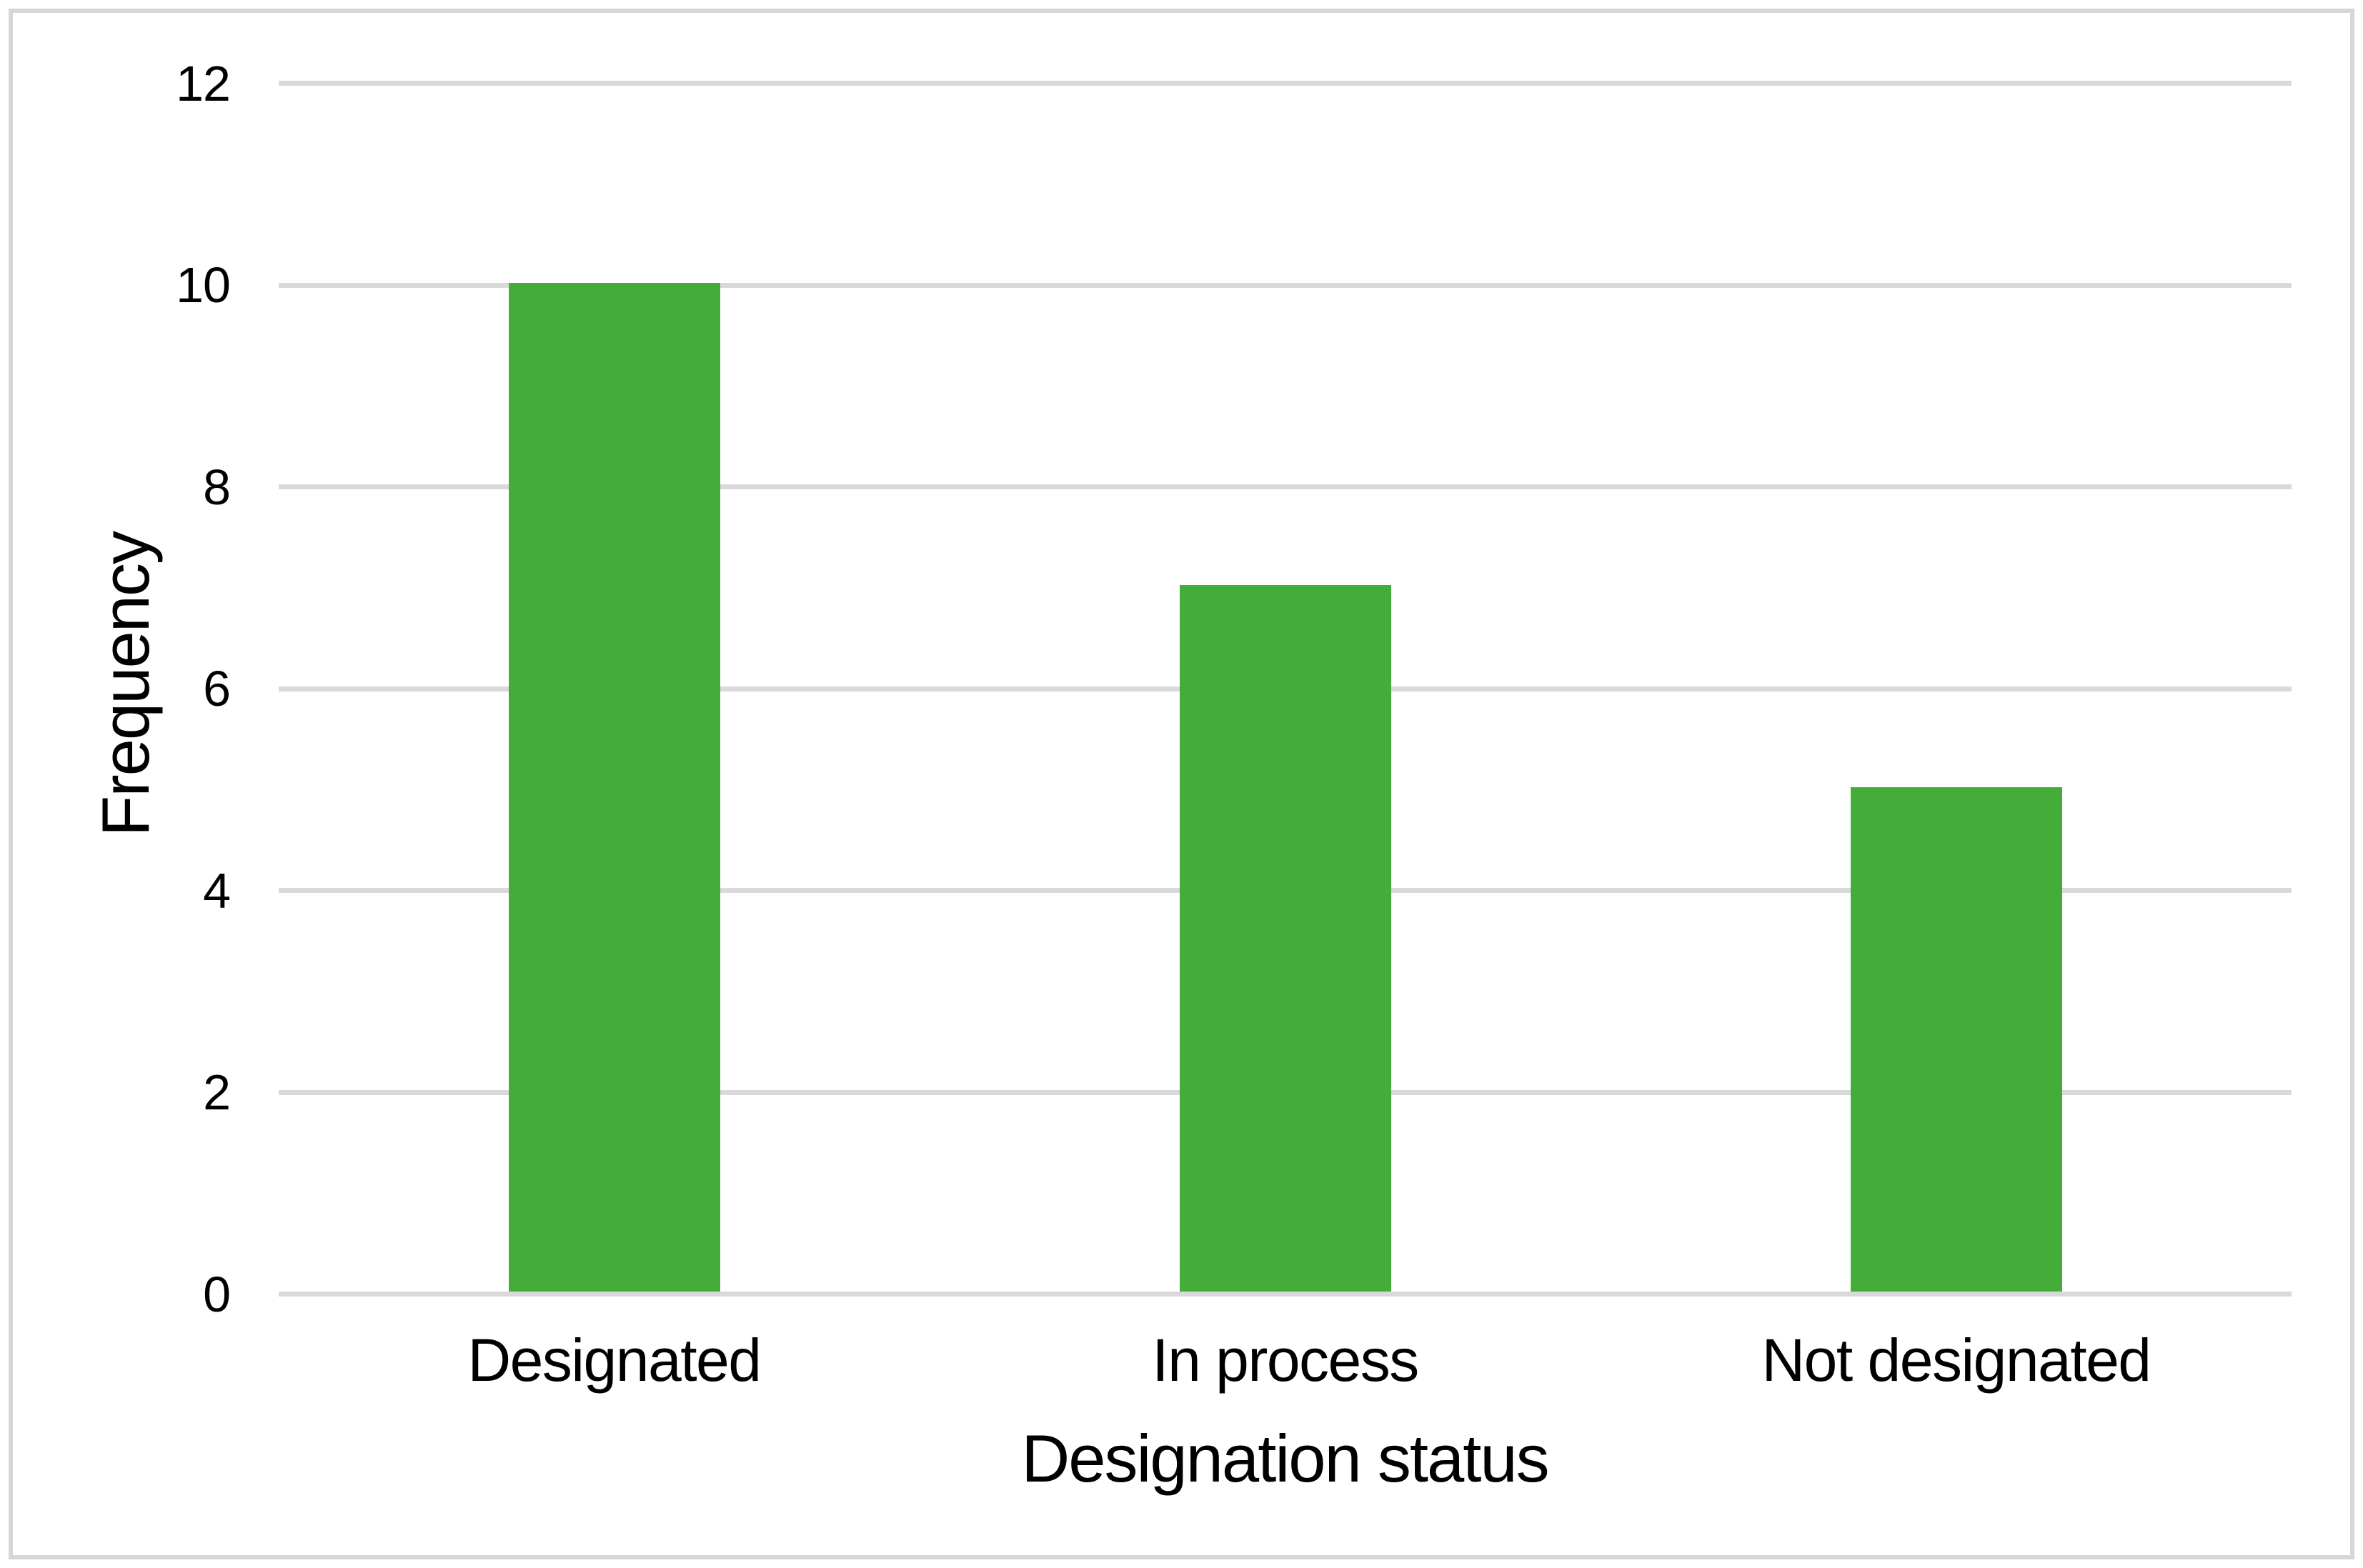  Describe the element at coordinates (1285, 1360) in the screenshot. I see `x-axis-category-label-in-process: In process` at that location.